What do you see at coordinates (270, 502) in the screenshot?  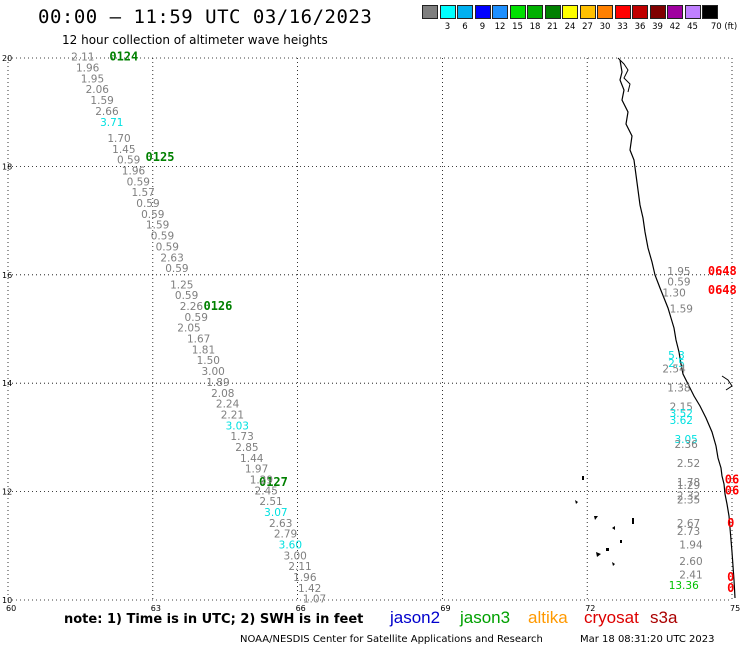 I see `swh-value: 2.51` at bounding box center [270, 502].